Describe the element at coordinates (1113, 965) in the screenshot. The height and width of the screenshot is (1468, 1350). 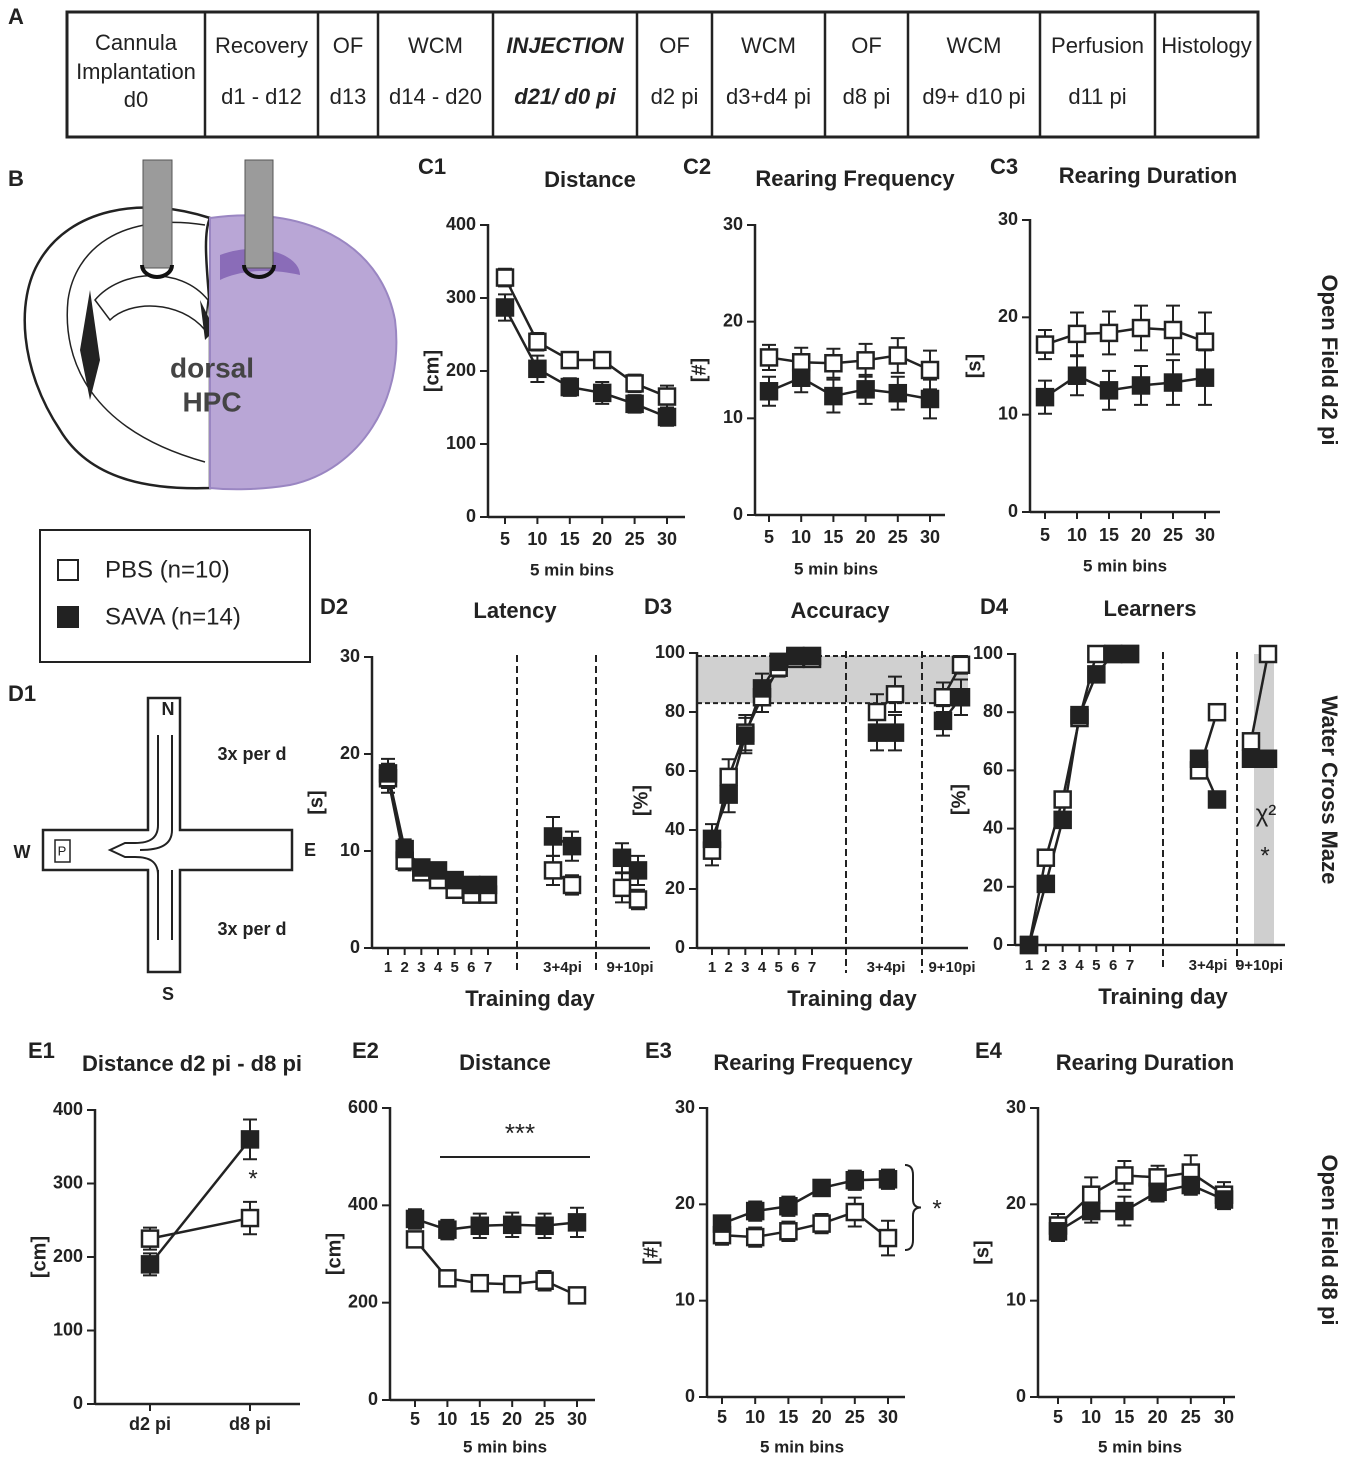
I see `x-tick-label: 6` at that location.